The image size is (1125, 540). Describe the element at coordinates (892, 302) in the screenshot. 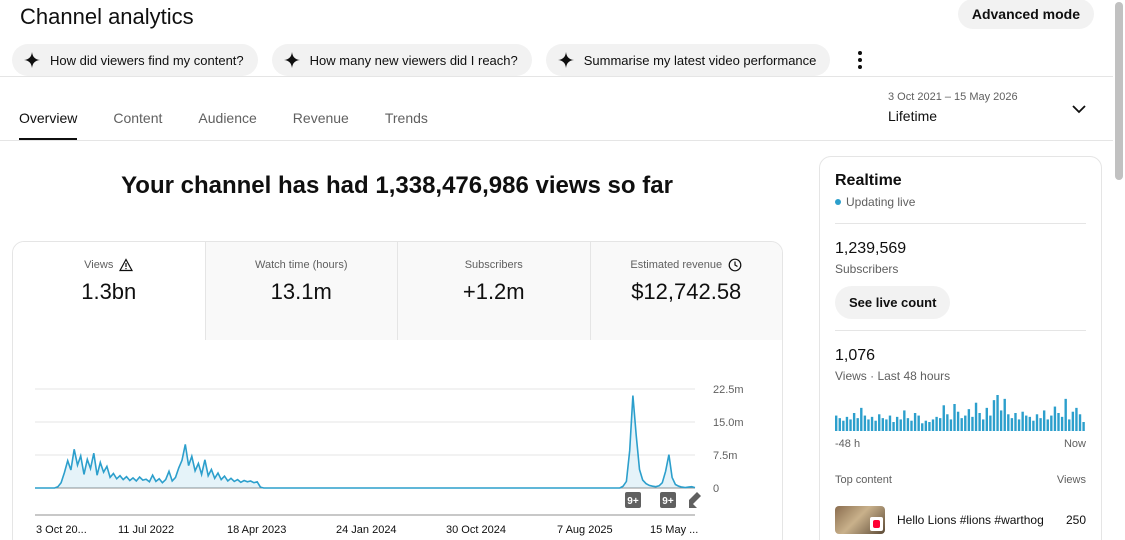

I see `see-live-count-button: See live count` at that location.